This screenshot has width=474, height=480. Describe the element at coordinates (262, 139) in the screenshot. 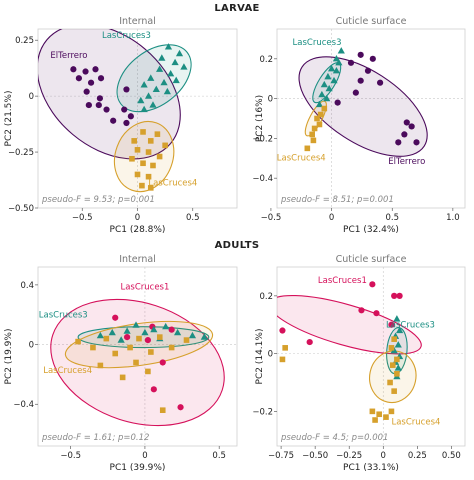

I see `y-tick-label: −0.2` at that location.